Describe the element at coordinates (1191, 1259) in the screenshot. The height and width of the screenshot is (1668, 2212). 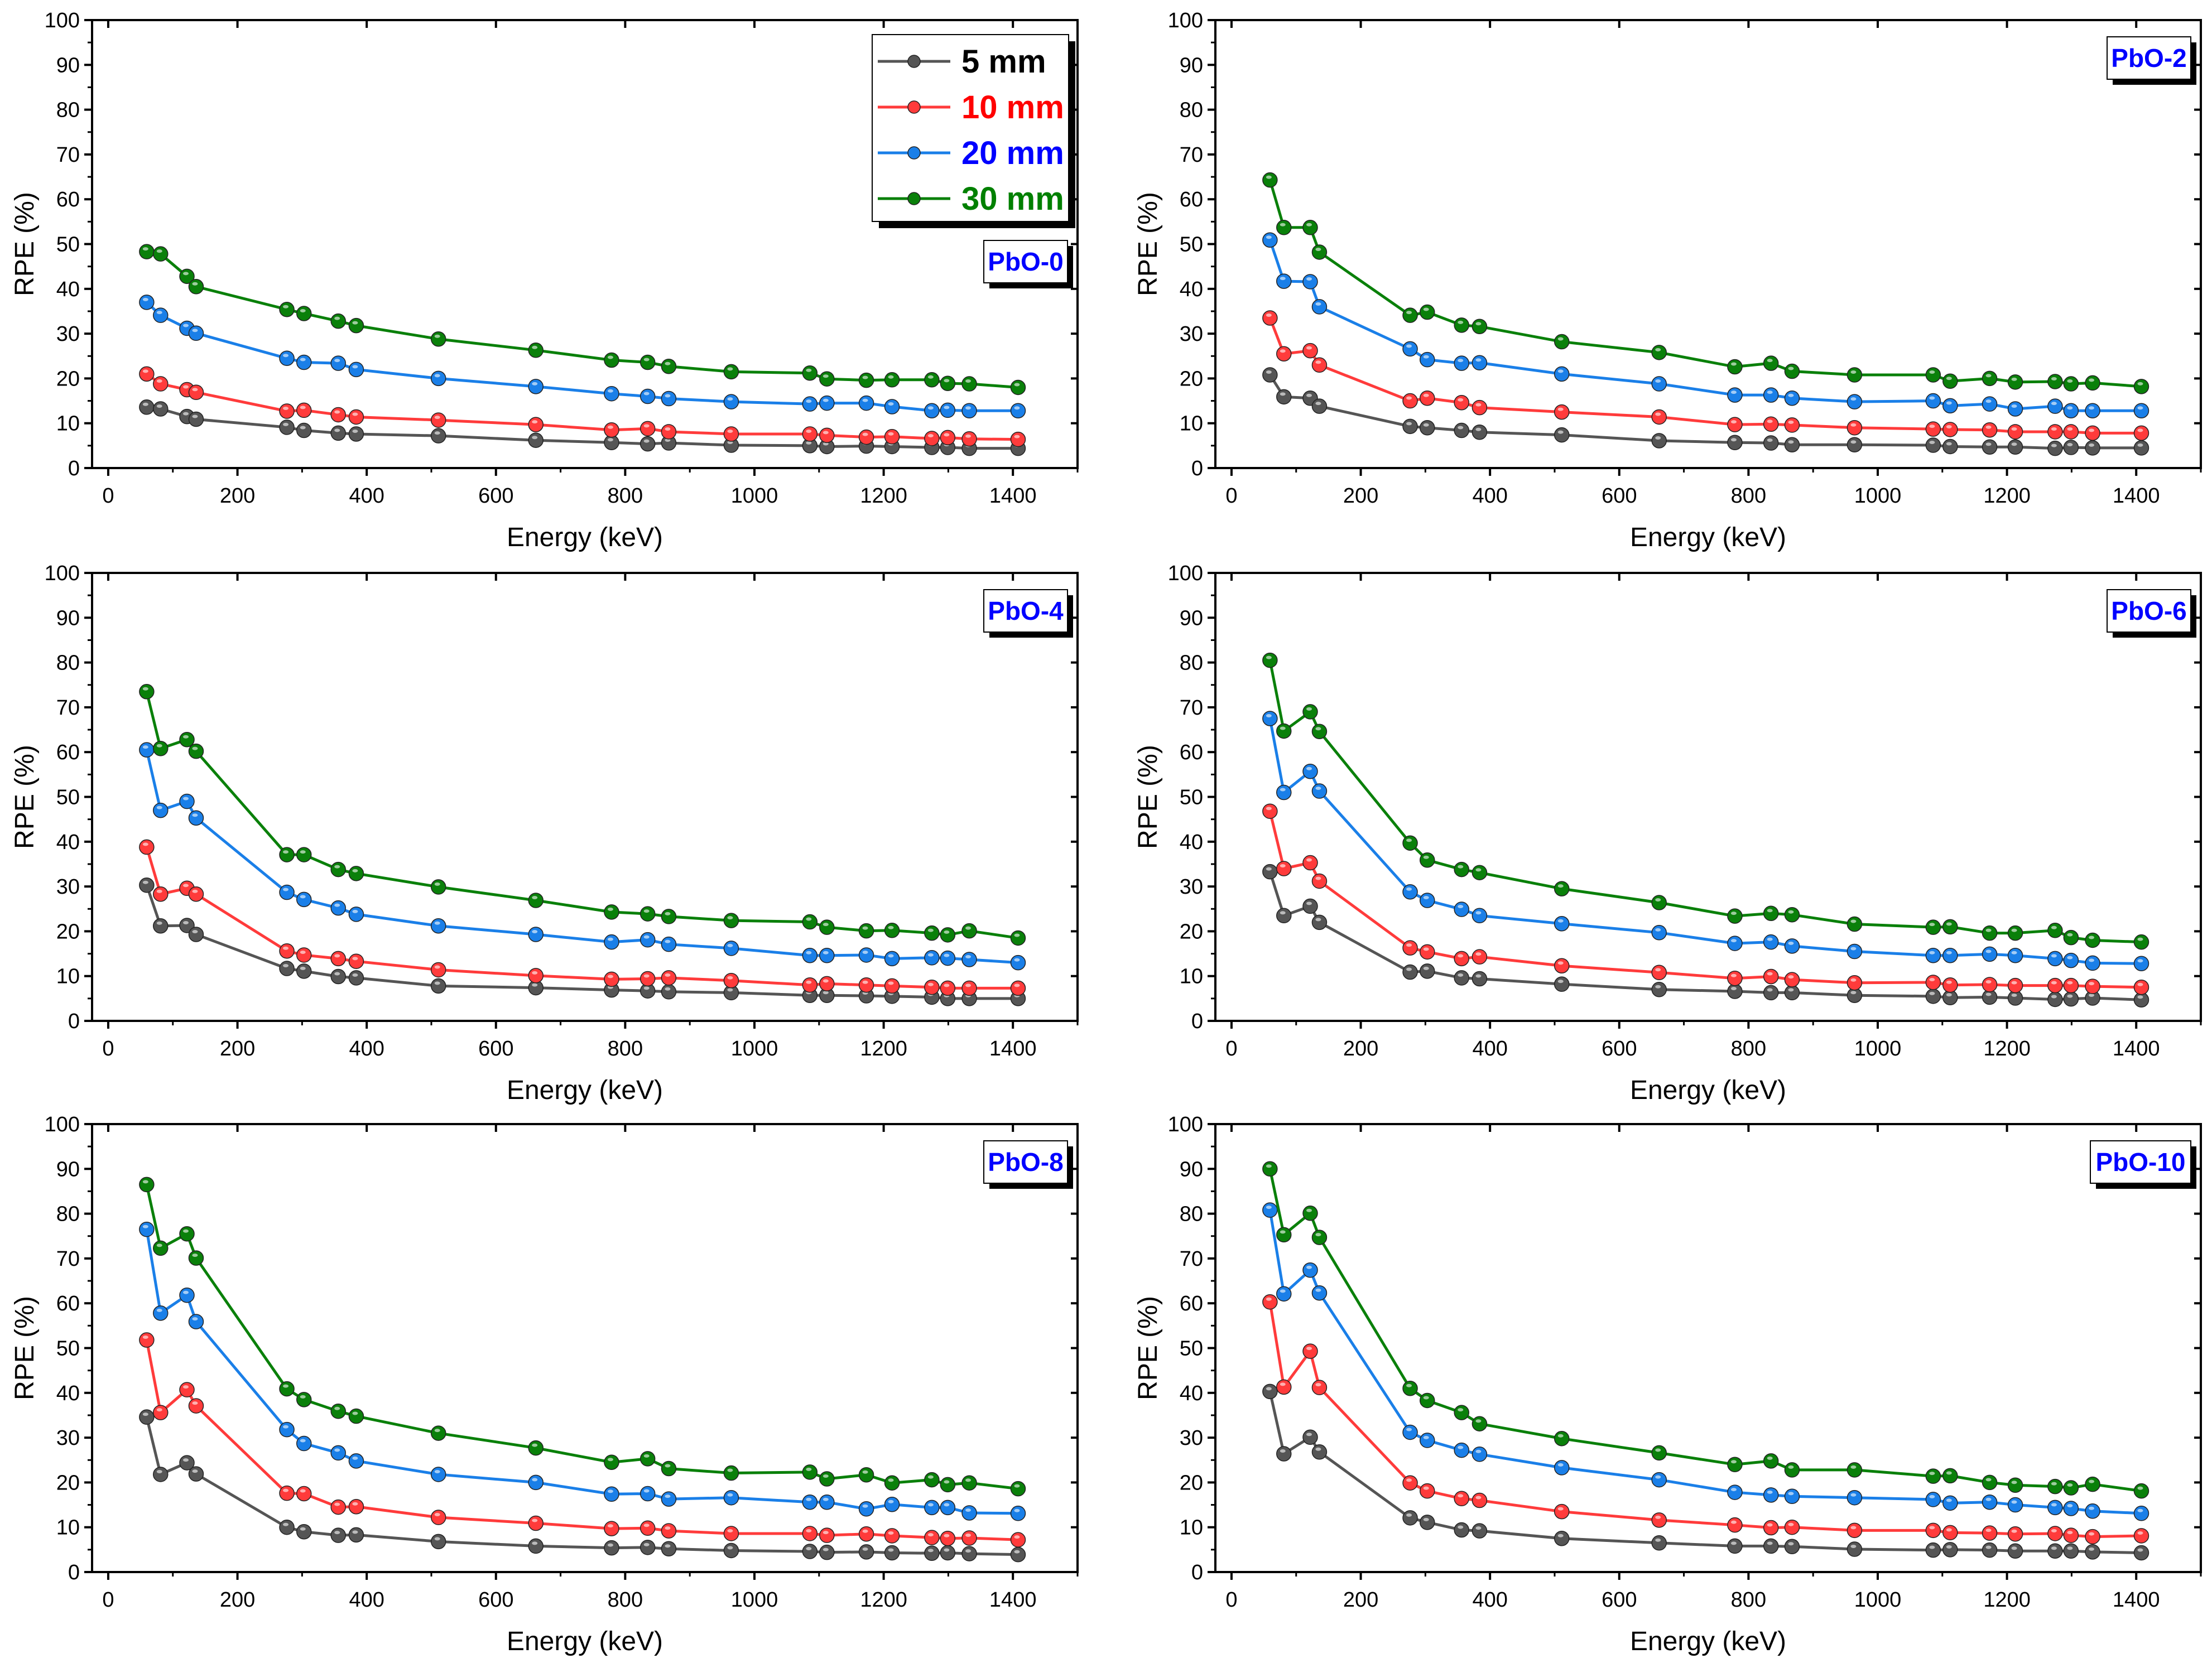
I see `y-tick-label: 70` at that location.